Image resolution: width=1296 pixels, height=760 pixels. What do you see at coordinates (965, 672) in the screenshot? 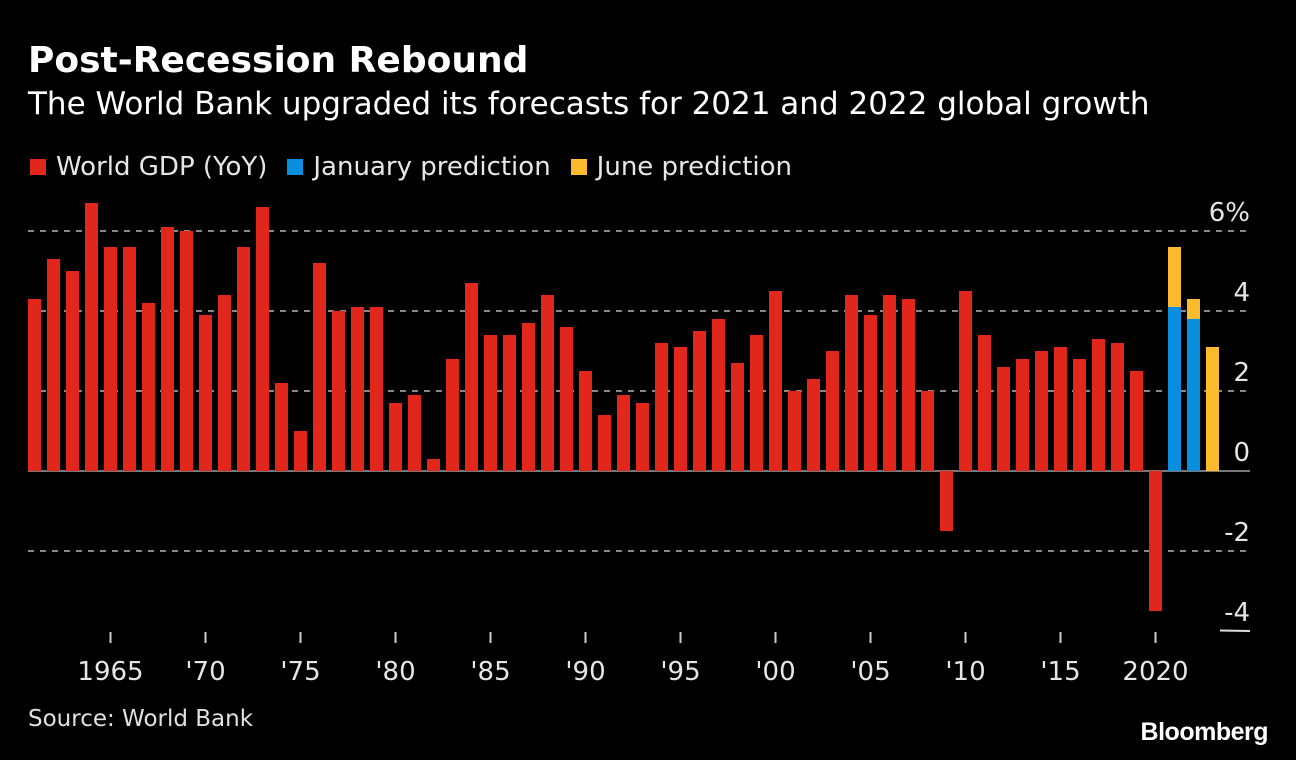
I see `x-tick-label: '10` at bounding box center [965, 672].